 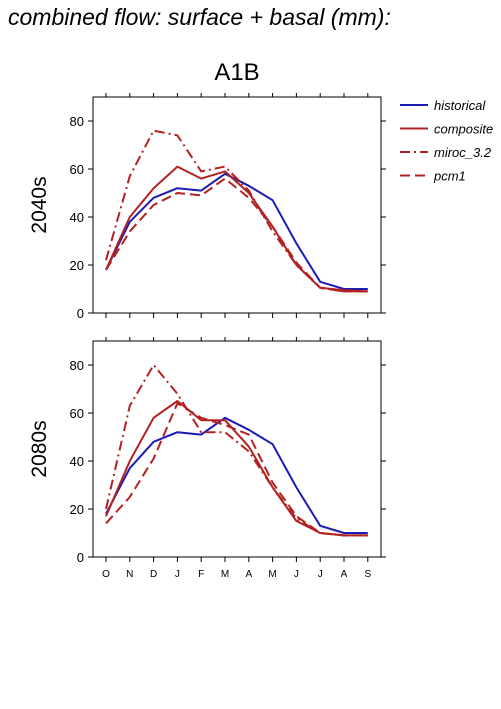 I want to click on x-tick-label: N, so click(x=129, y=574).